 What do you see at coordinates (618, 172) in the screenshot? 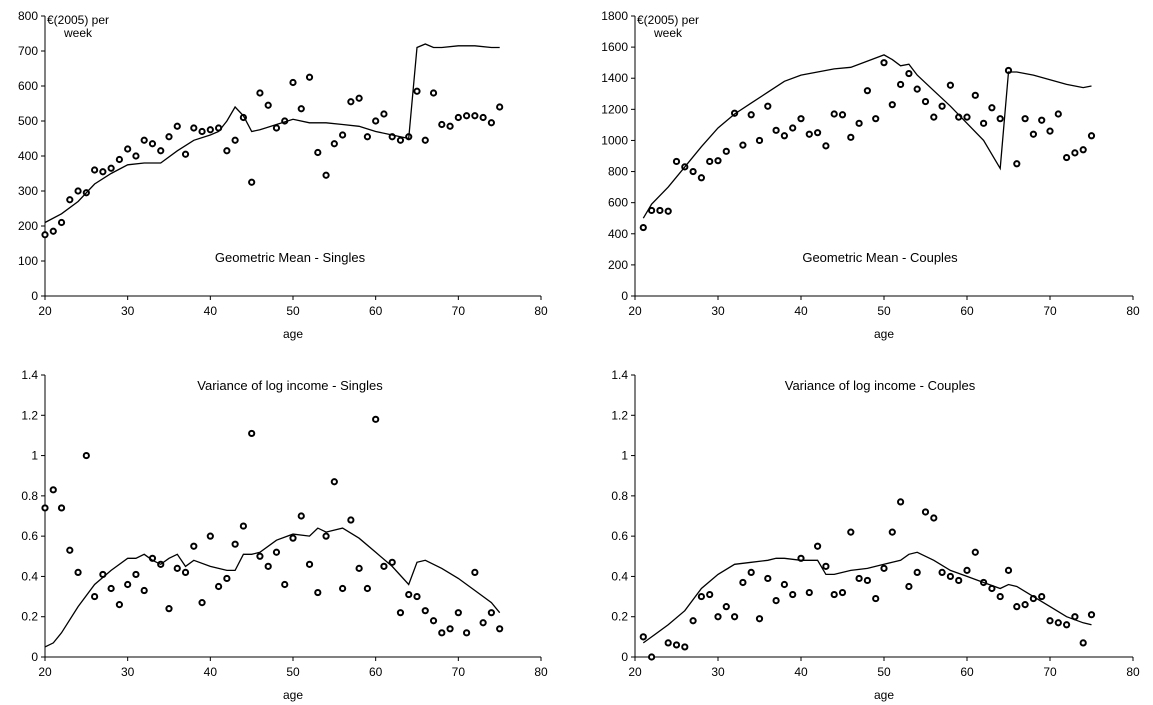
I see `y-tick-label: 800` at bounding box center [618, 172].